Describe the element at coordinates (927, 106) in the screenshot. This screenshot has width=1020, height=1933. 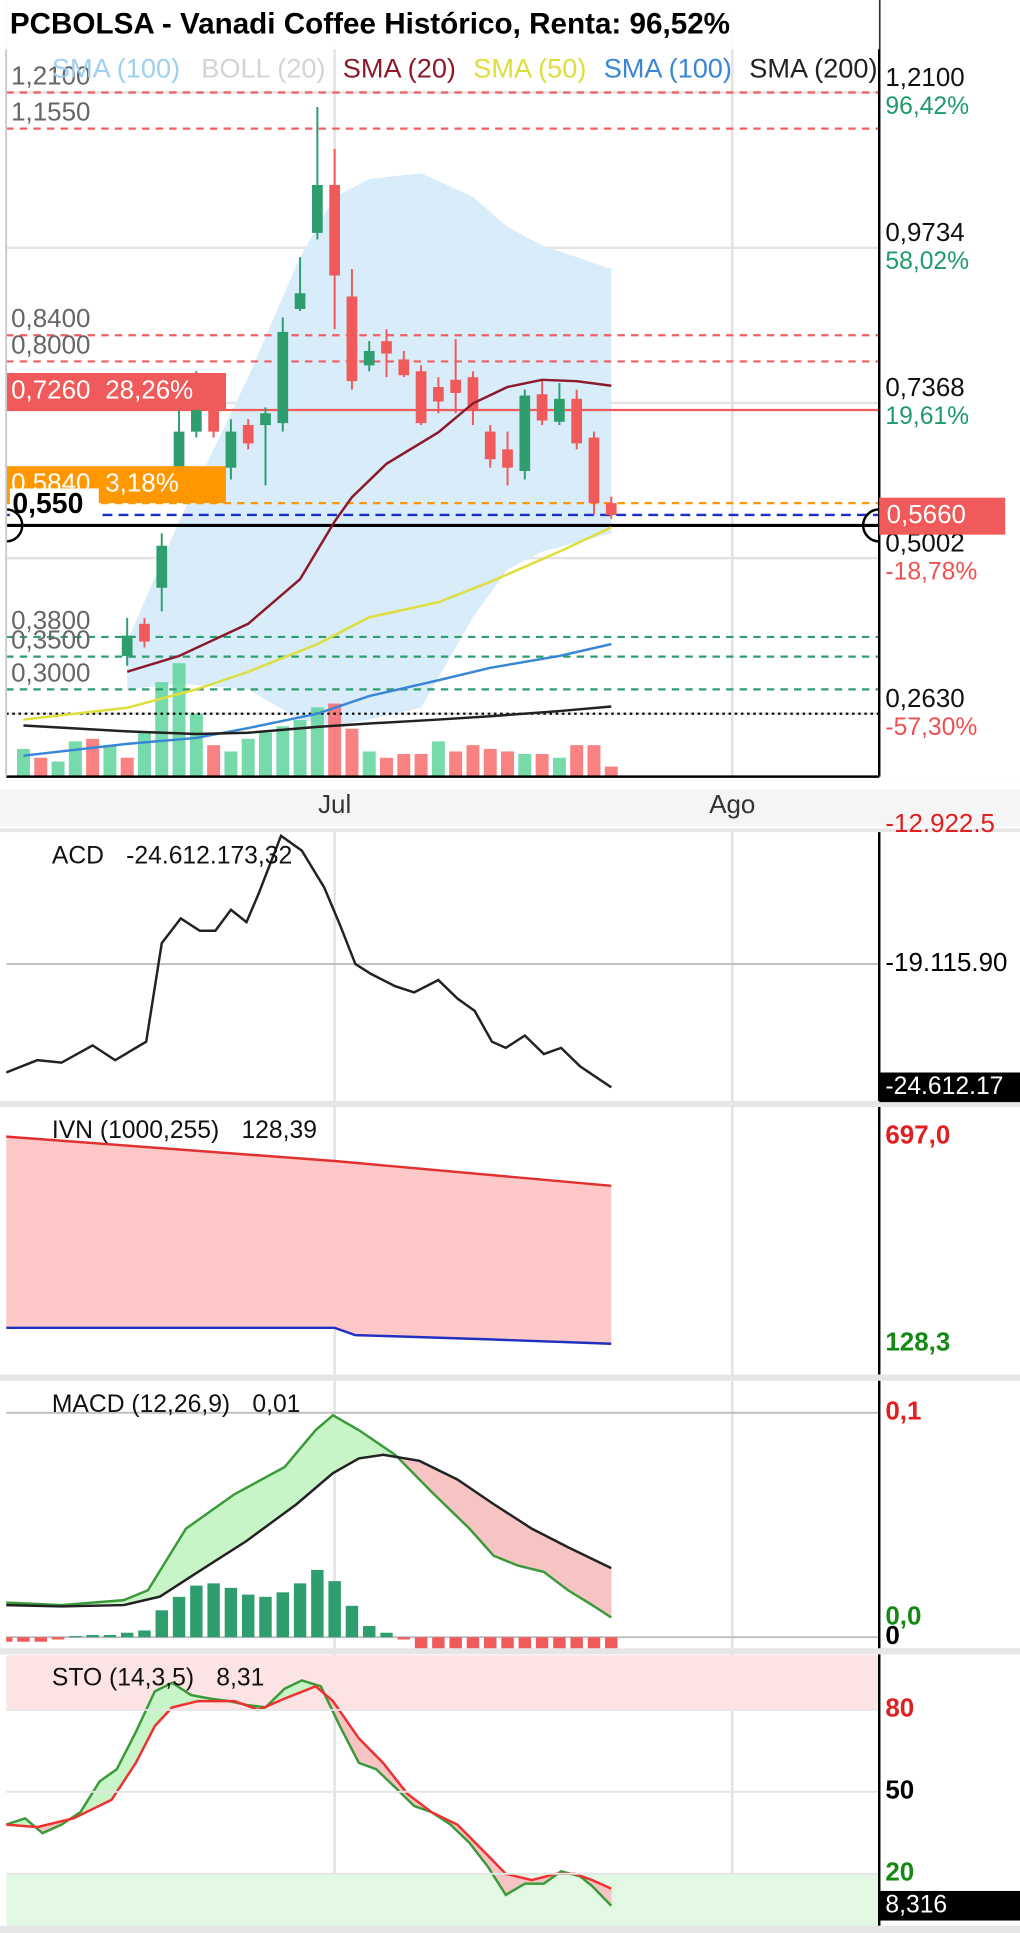
I see `y-change-label: 96,42%` at that location.